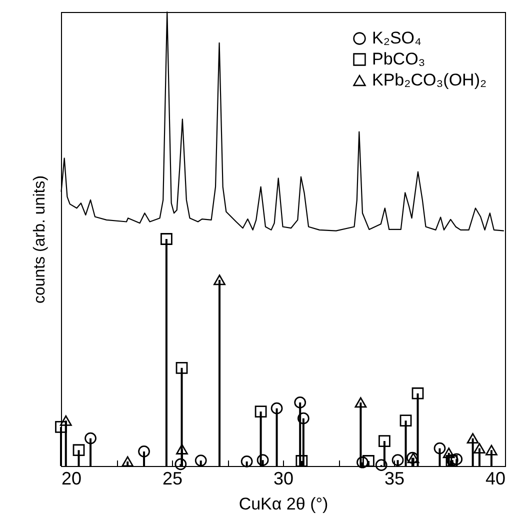 This screenshot has width=516, height=517. Describe the element at coordinates (495, 478) in the screenshot. I see `x-tick-label: 40` at that location.